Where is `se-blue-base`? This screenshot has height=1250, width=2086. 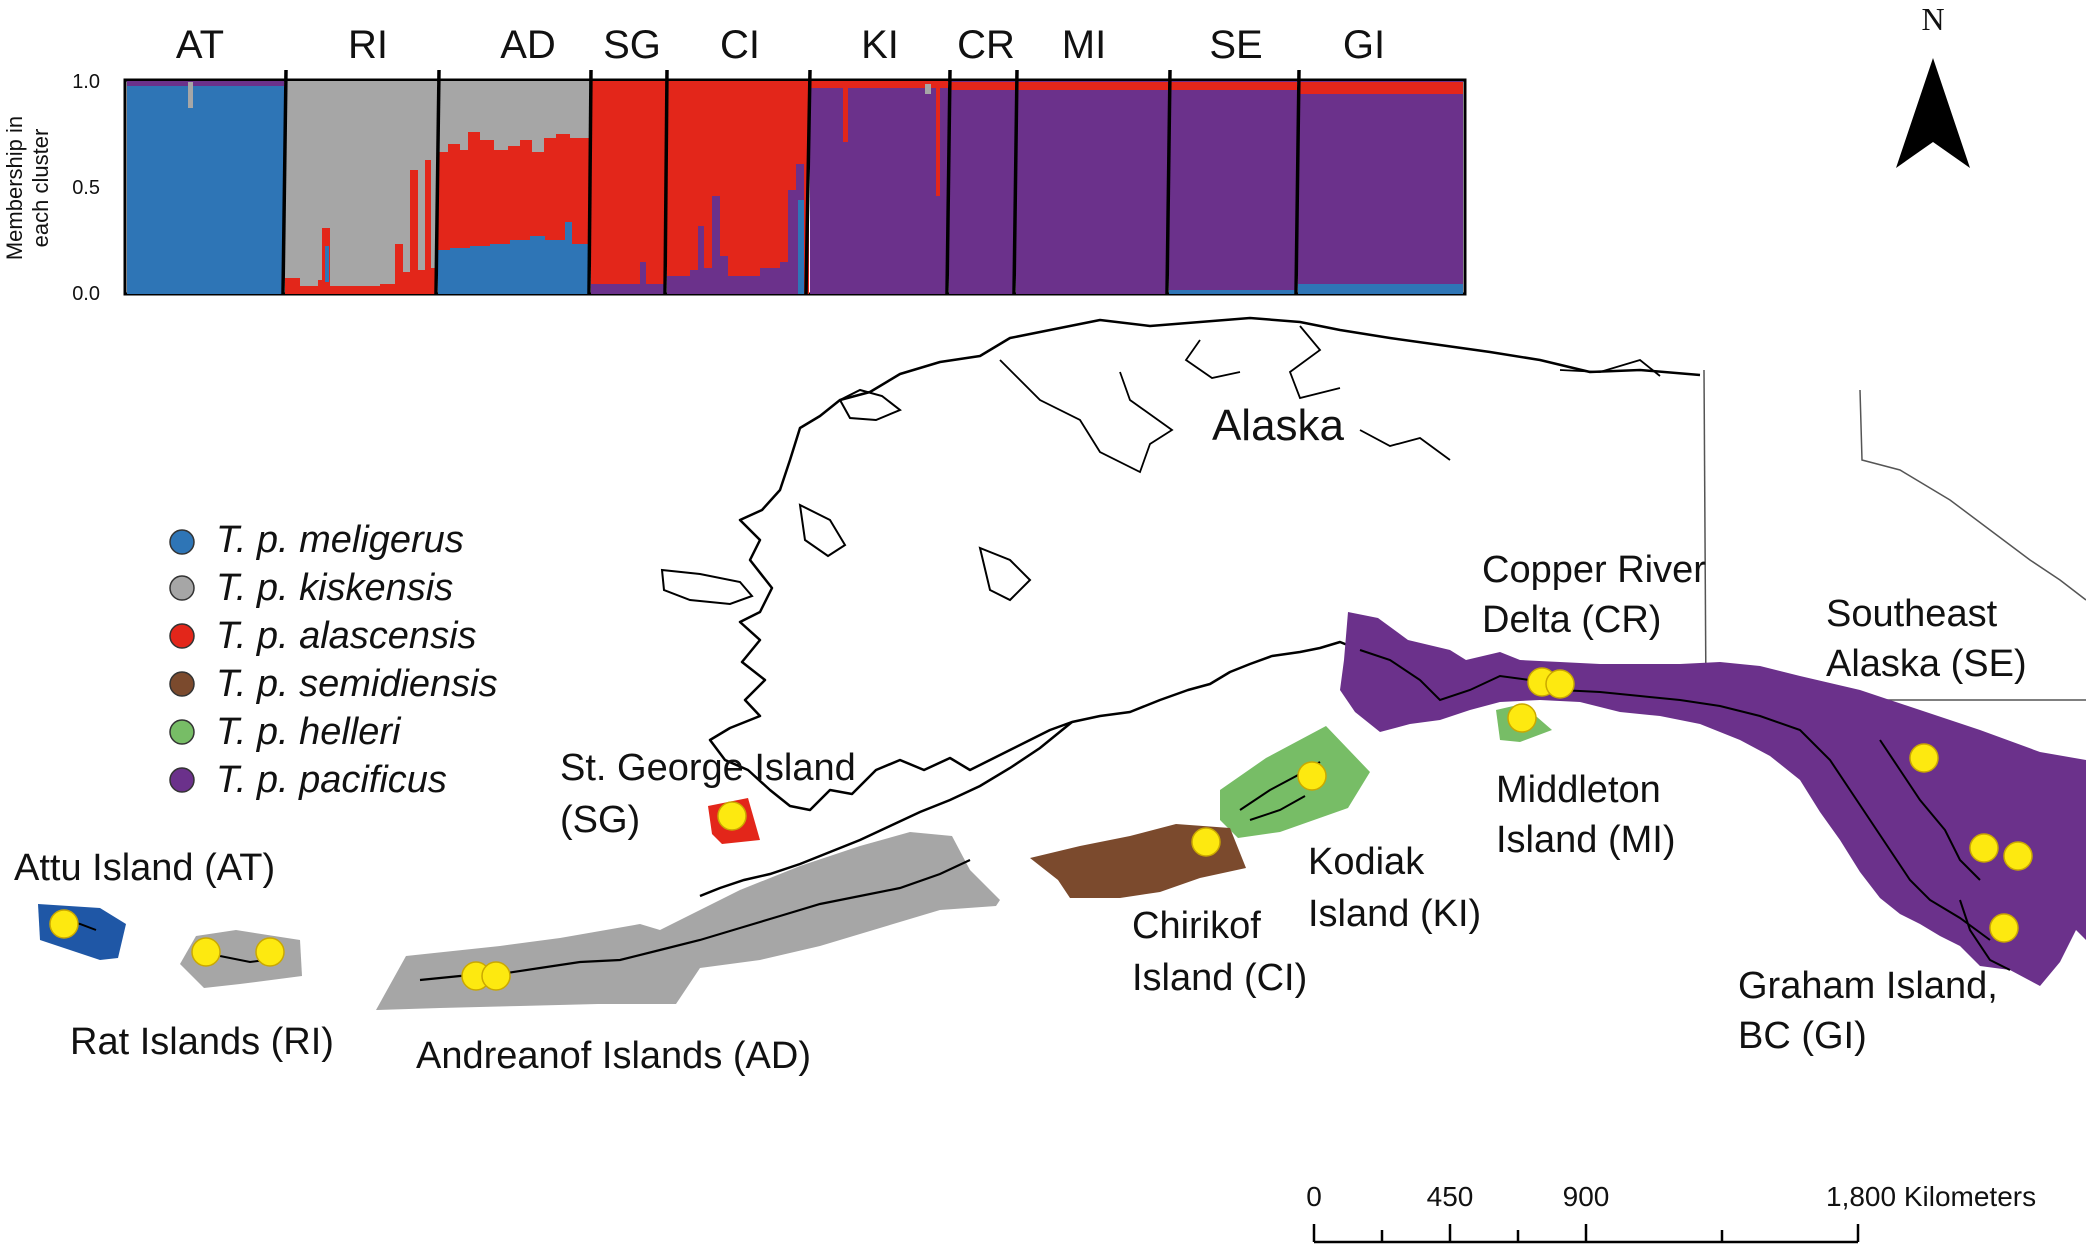
se-blue-base is located at coordinates (1233, 292).